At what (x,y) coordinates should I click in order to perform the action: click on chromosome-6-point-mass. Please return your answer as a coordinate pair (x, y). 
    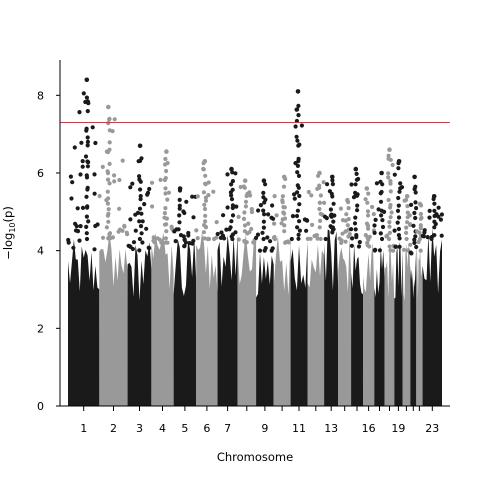
    Looking at the image, I should click on (207, 319).